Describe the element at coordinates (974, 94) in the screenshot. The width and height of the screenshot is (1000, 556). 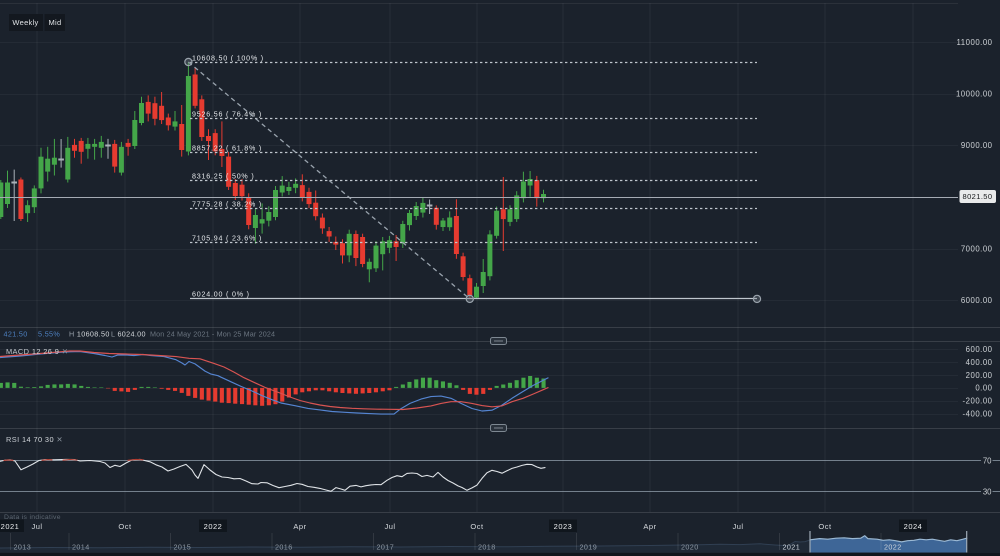
I see `svg-text: 10000.00` at that location.